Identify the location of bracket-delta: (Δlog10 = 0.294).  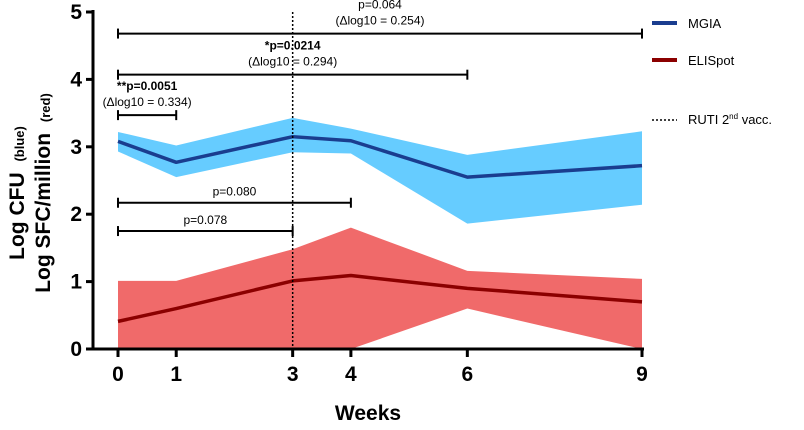
(292, 62).